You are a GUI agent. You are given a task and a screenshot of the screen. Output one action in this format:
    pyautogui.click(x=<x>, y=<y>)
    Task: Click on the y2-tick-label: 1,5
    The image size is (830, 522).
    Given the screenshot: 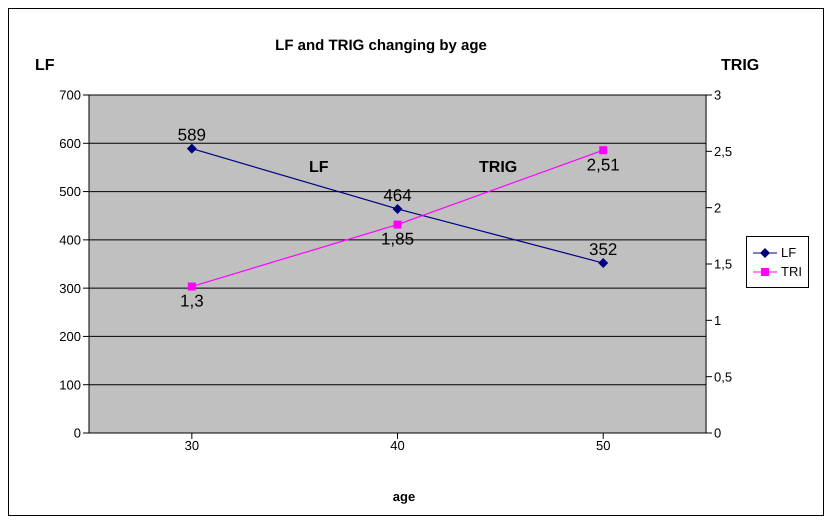 What is the action you would take?
    pyautogui.click(x=723, y=264)
    